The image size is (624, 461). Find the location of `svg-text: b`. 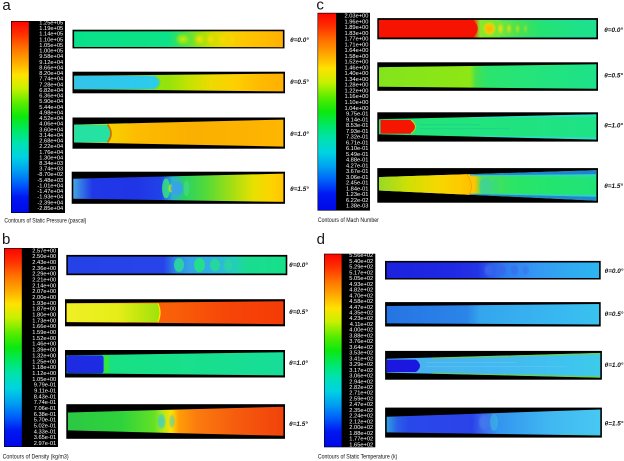

svg-text: b is located at coordinates (6, 239).